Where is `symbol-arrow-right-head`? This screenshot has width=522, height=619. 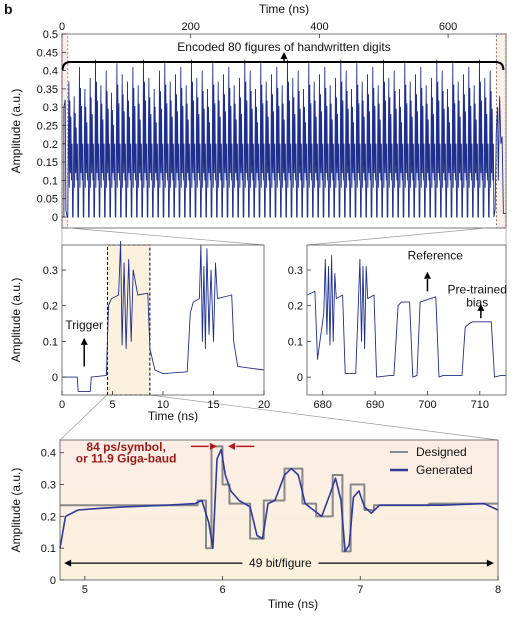 symbol-arrow-right-head is located at coordinates (232, 446).